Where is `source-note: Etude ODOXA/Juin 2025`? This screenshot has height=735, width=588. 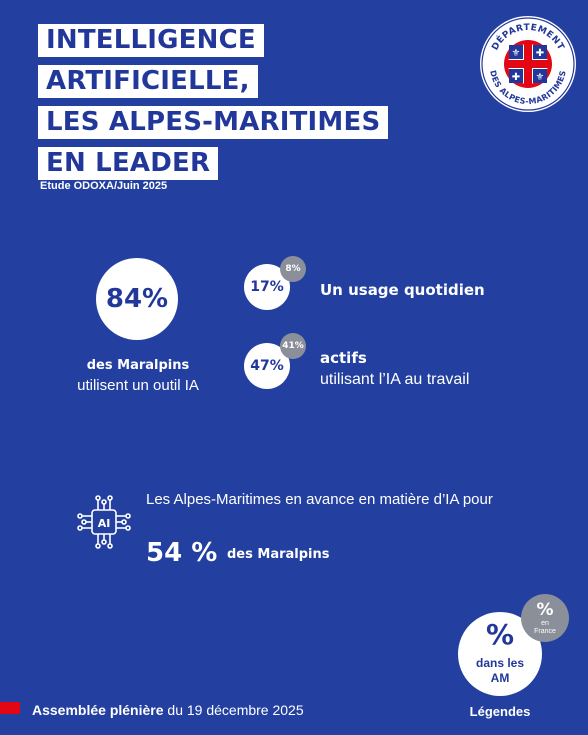 source-note: Etude ODOXA/Juin 2025 is located at coordinates (104, 186).